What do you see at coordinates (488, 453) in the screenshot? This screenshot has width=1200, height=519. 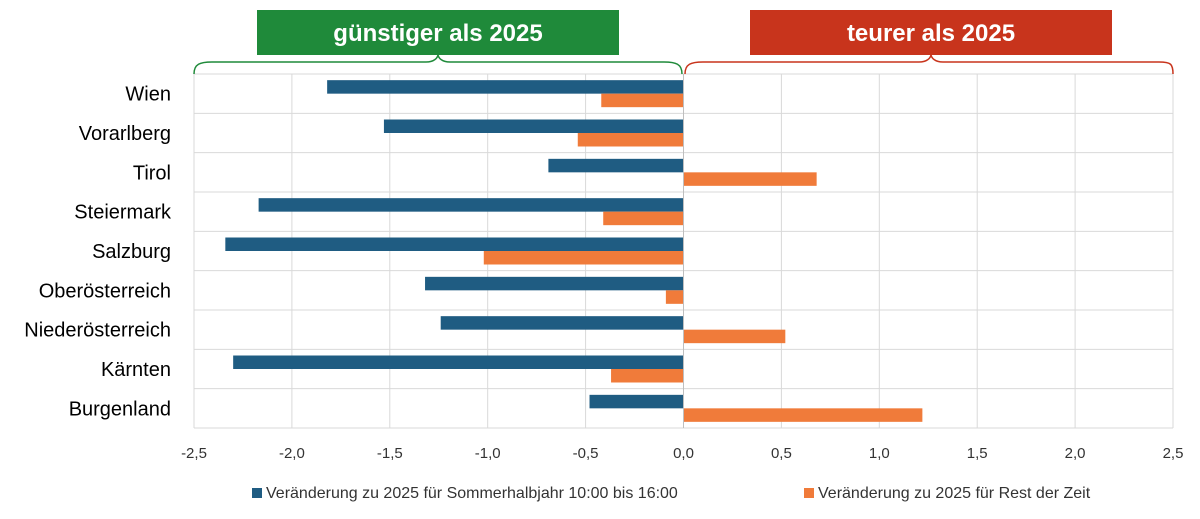 I see `x-tick-label: -1,0` at bounding box center [488, 453].